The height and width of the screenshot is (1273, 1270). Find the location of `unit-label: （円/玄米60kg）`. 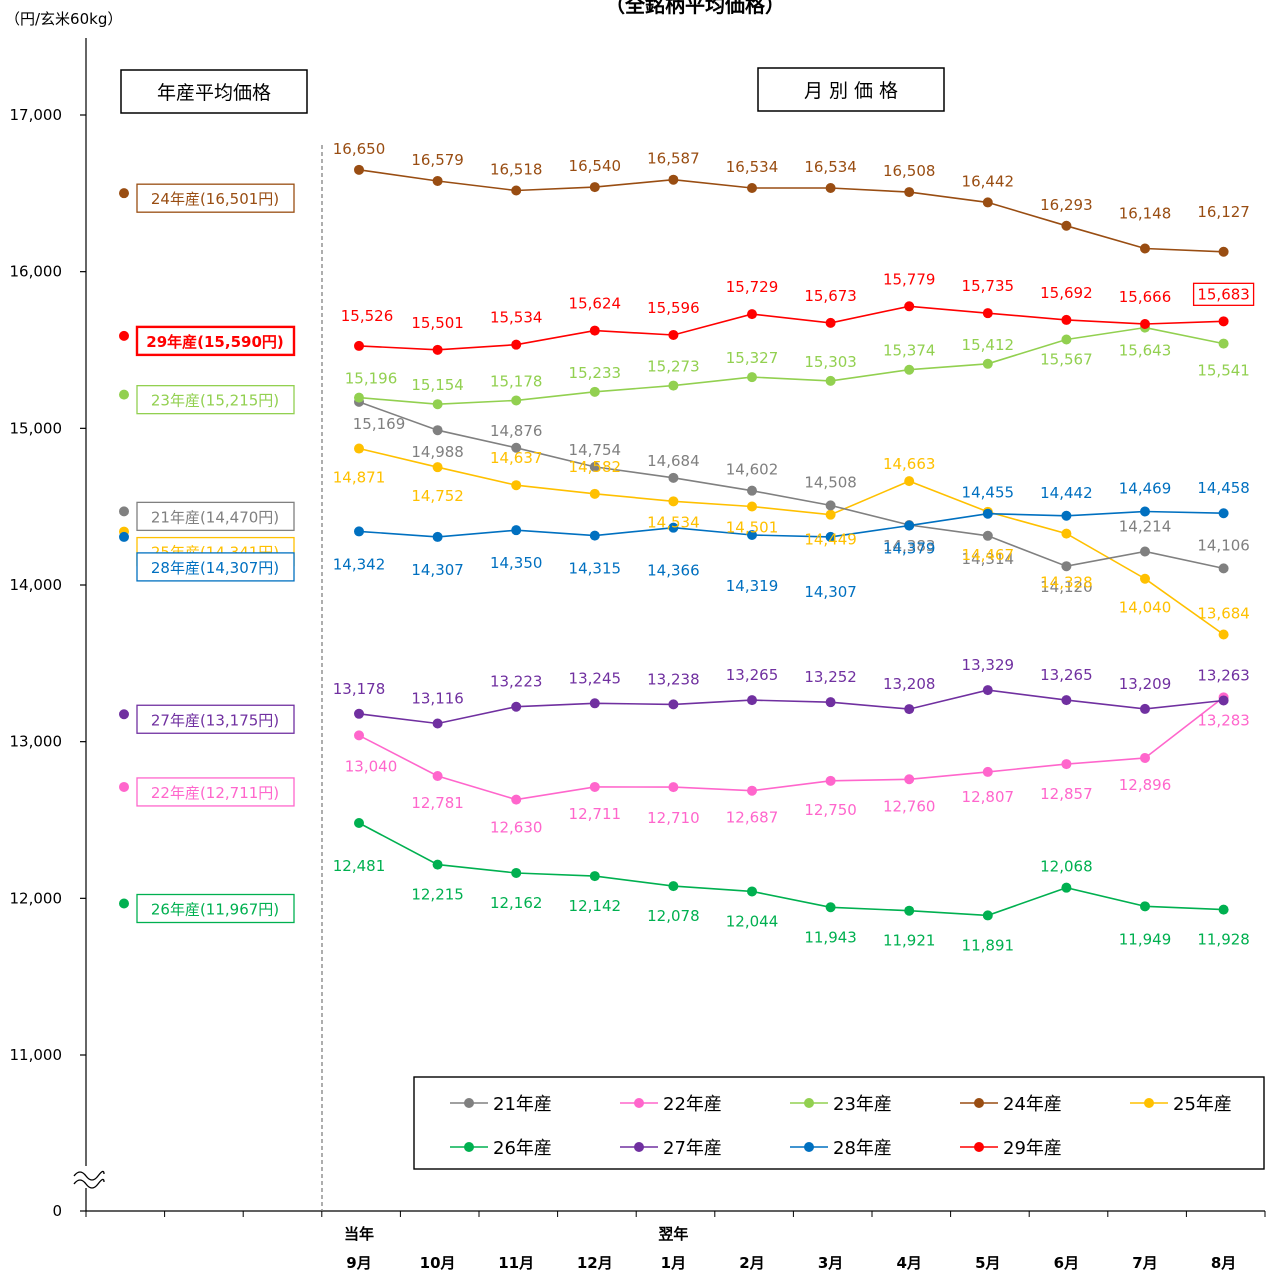

unit-label: （円/玄米60kg） is located at coordinates (63, 19).